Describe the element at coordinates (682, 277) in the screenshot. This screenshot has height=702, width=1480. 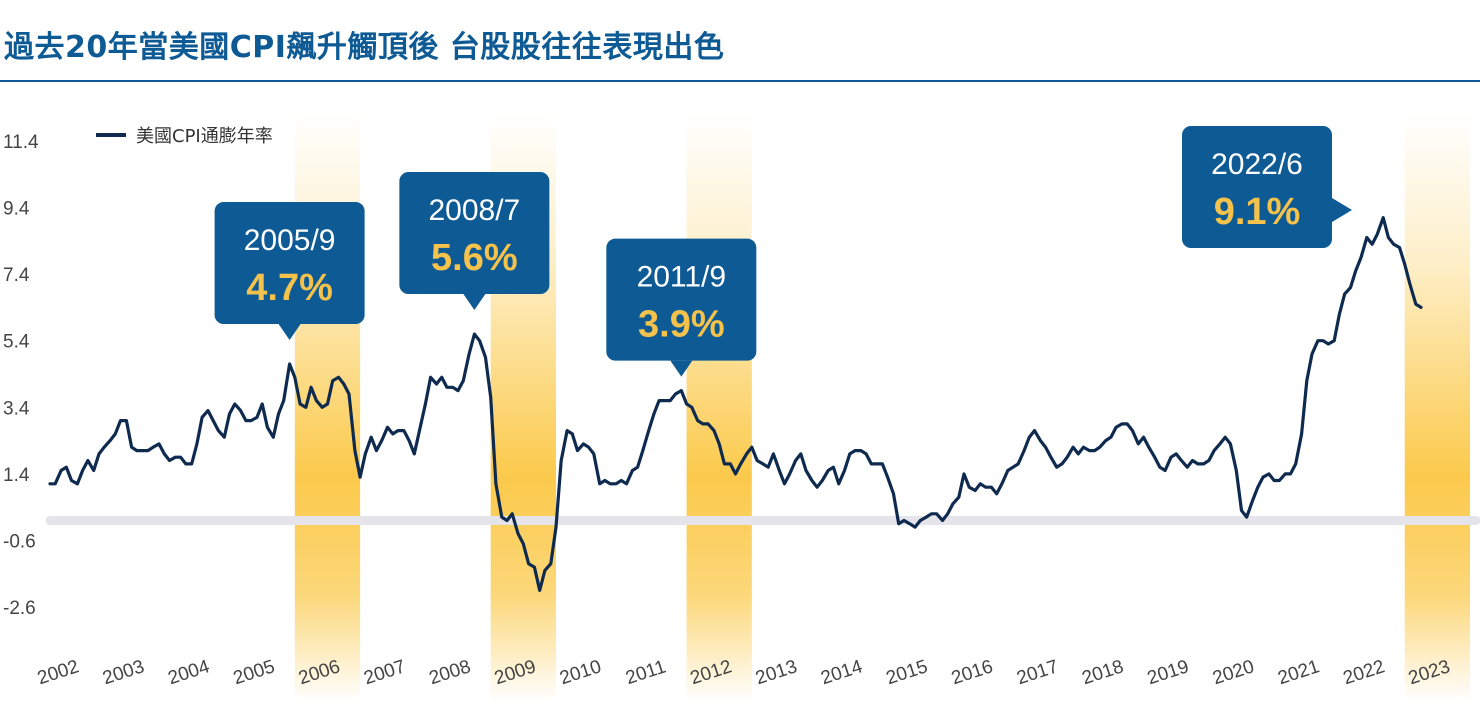
I see `callout-date: 2011/9` at that location.